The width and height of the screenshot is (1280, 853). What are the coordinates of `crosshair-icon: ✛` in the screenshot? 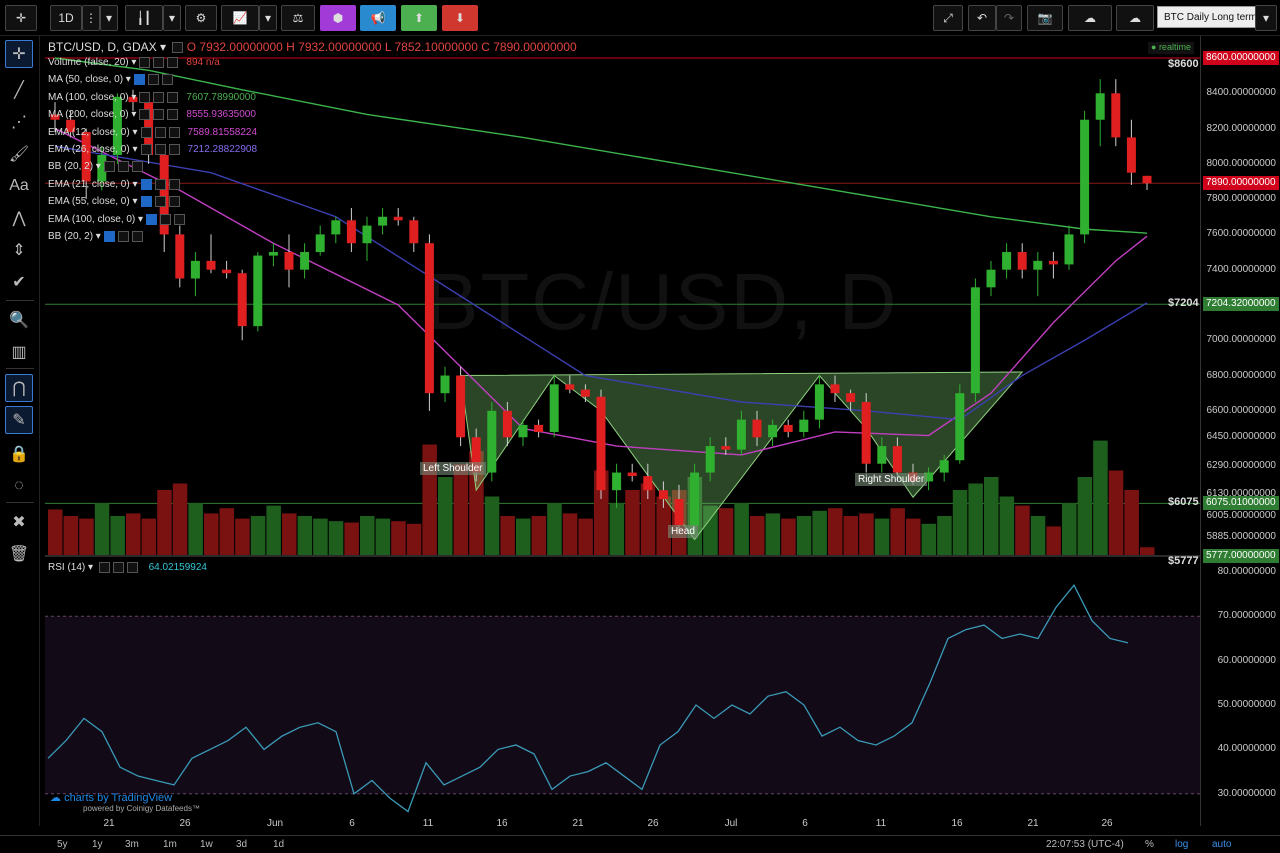 It's located at (21, 18).